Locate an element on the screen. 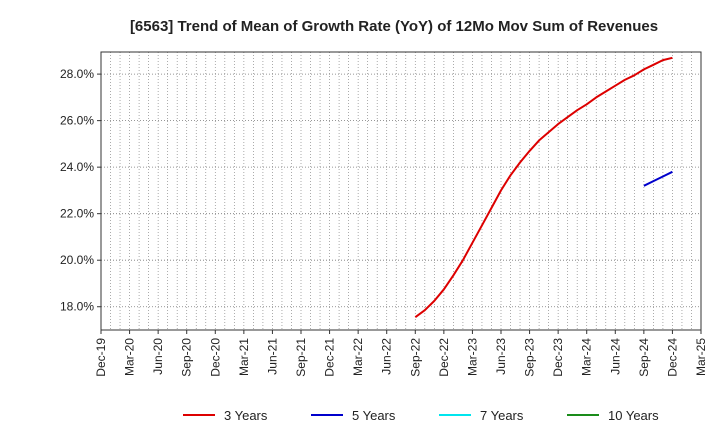 This screenshot has height=440, width=720. x-tick-label: Dec-23 is located at coordinates (558, 357).